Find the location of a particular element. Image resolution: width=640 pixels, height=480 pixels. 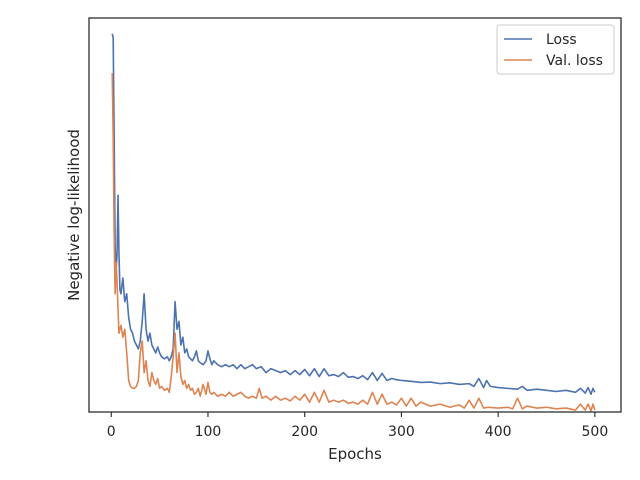

x-axis: 0 100 200 300 400 500 is located at coordinates (357, 426).